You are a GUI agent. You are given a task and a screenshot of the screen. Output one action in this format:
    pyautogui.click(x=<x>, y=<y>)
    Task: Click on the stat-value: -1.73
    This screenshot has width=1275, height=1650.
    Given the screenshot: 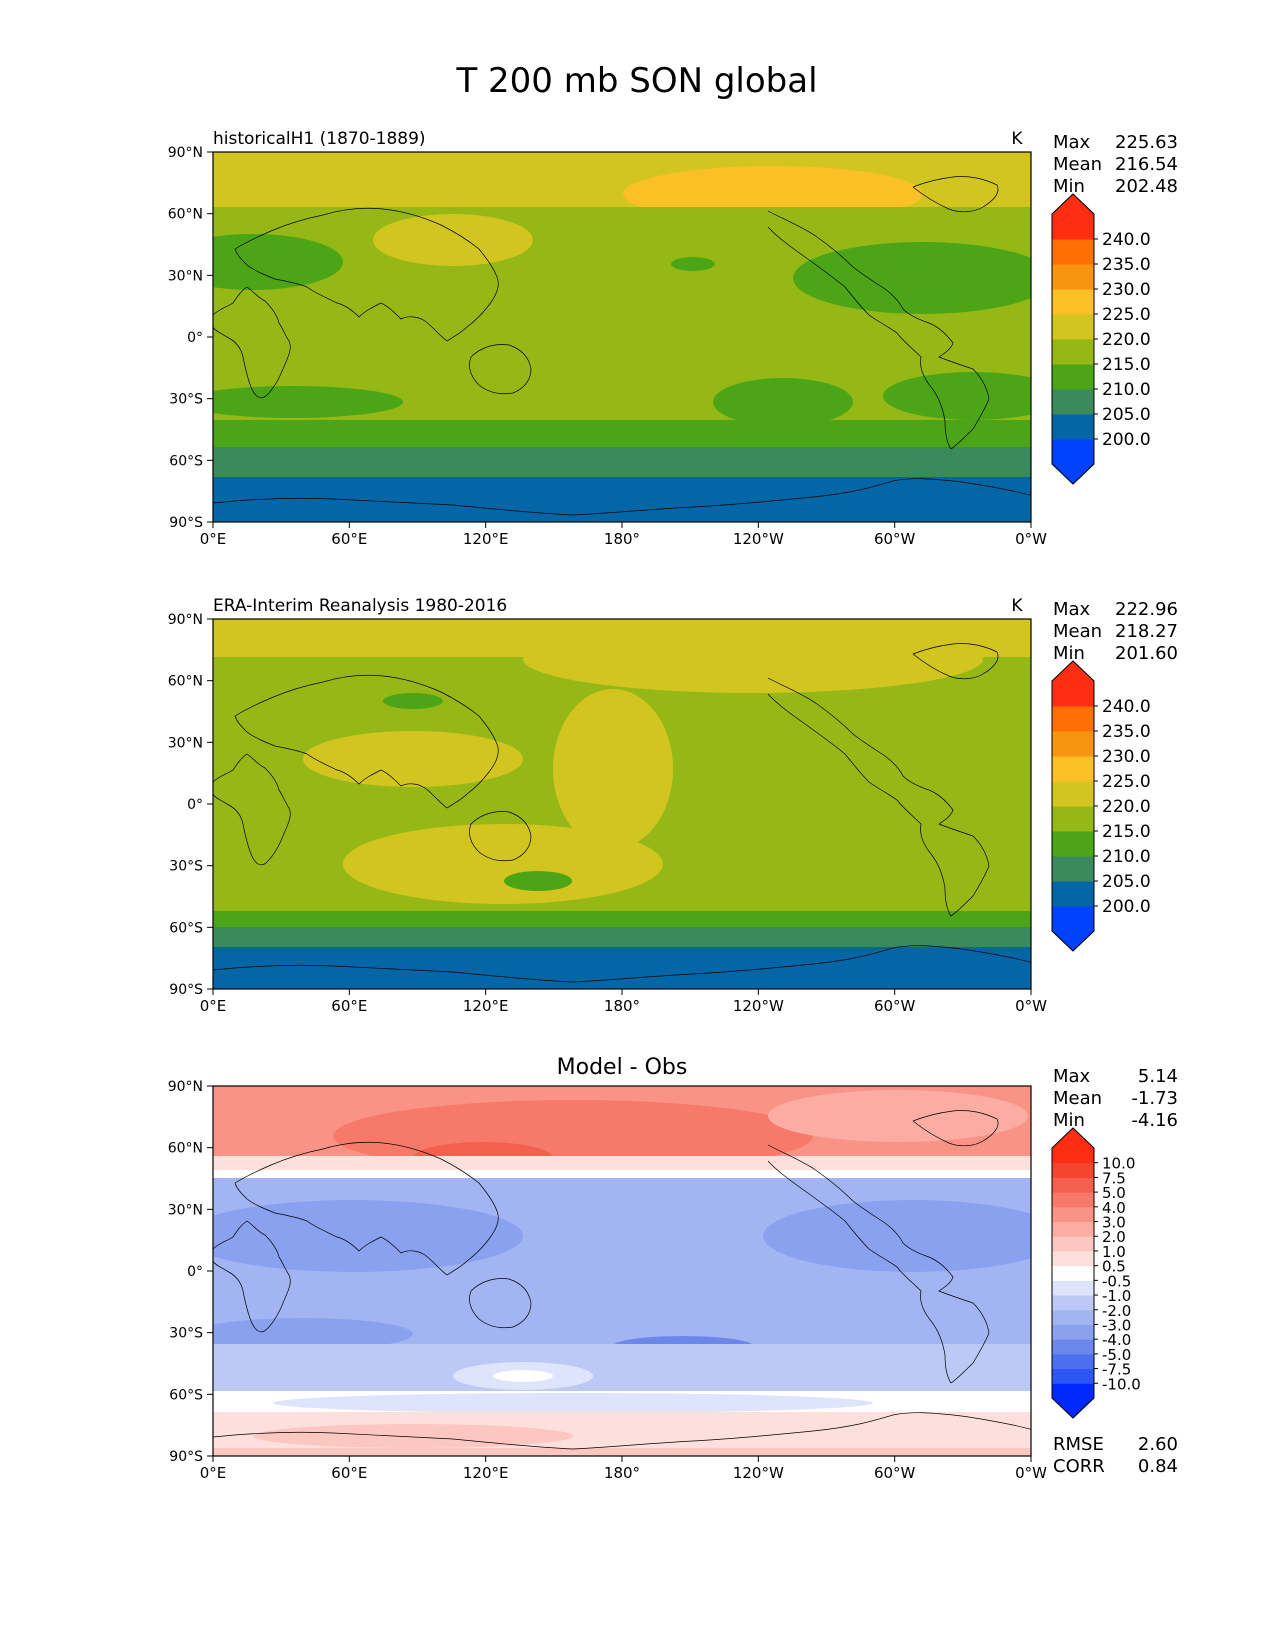 What is the action you would take?
    pyautogui.click(x=1154, y=1098)
    